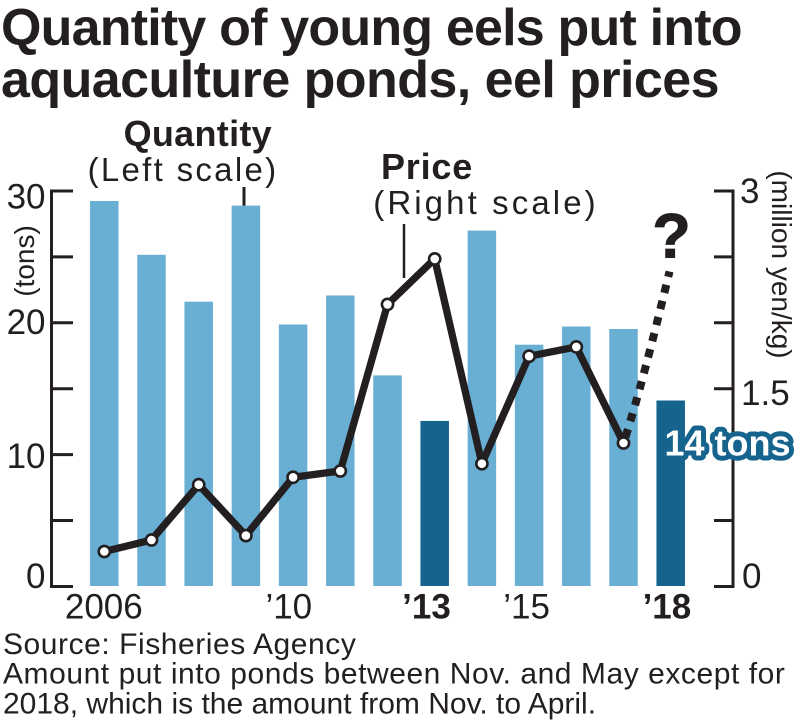  What do you see at coordinates (749, 191) in the screenshot?
I see `svg-text: 3` at bounding box center [749, 191].